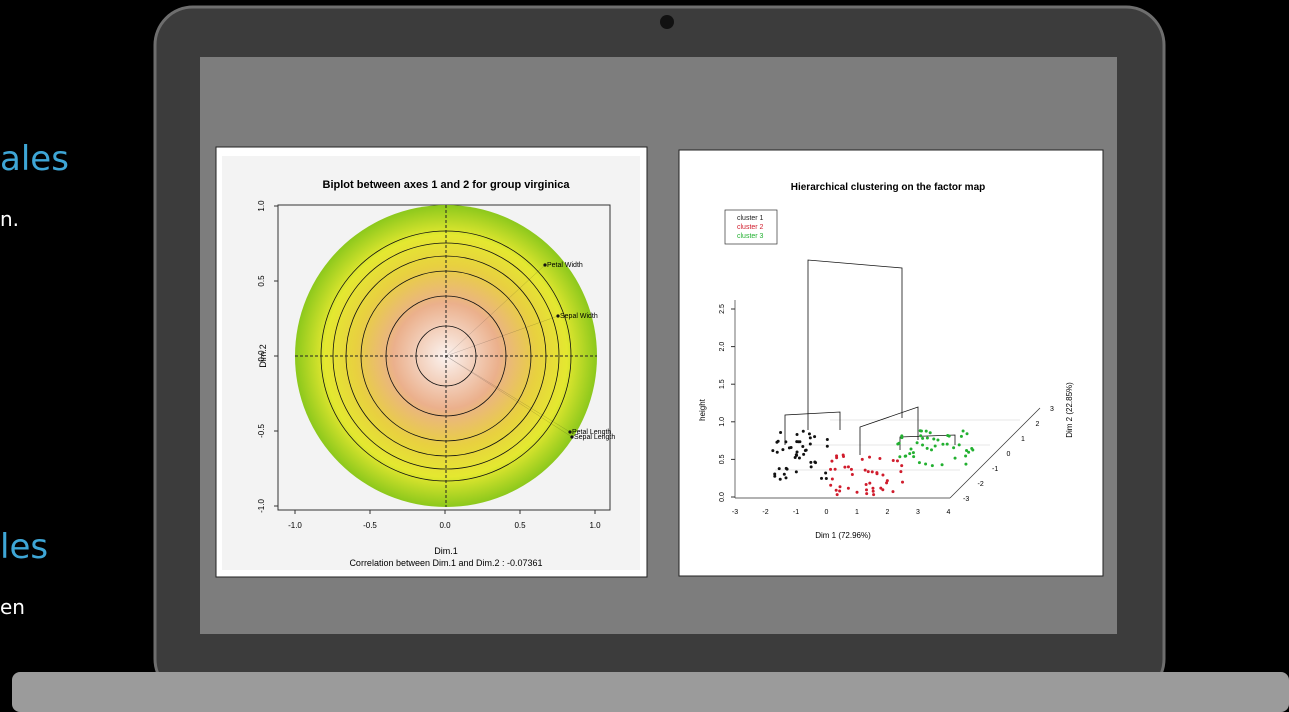 The width and height of the screenshot is (1289, 712). What do you see at coordinates (9, 219) in the screenshot?
I see `slide-text: n.` at bounding box center [9, 219].